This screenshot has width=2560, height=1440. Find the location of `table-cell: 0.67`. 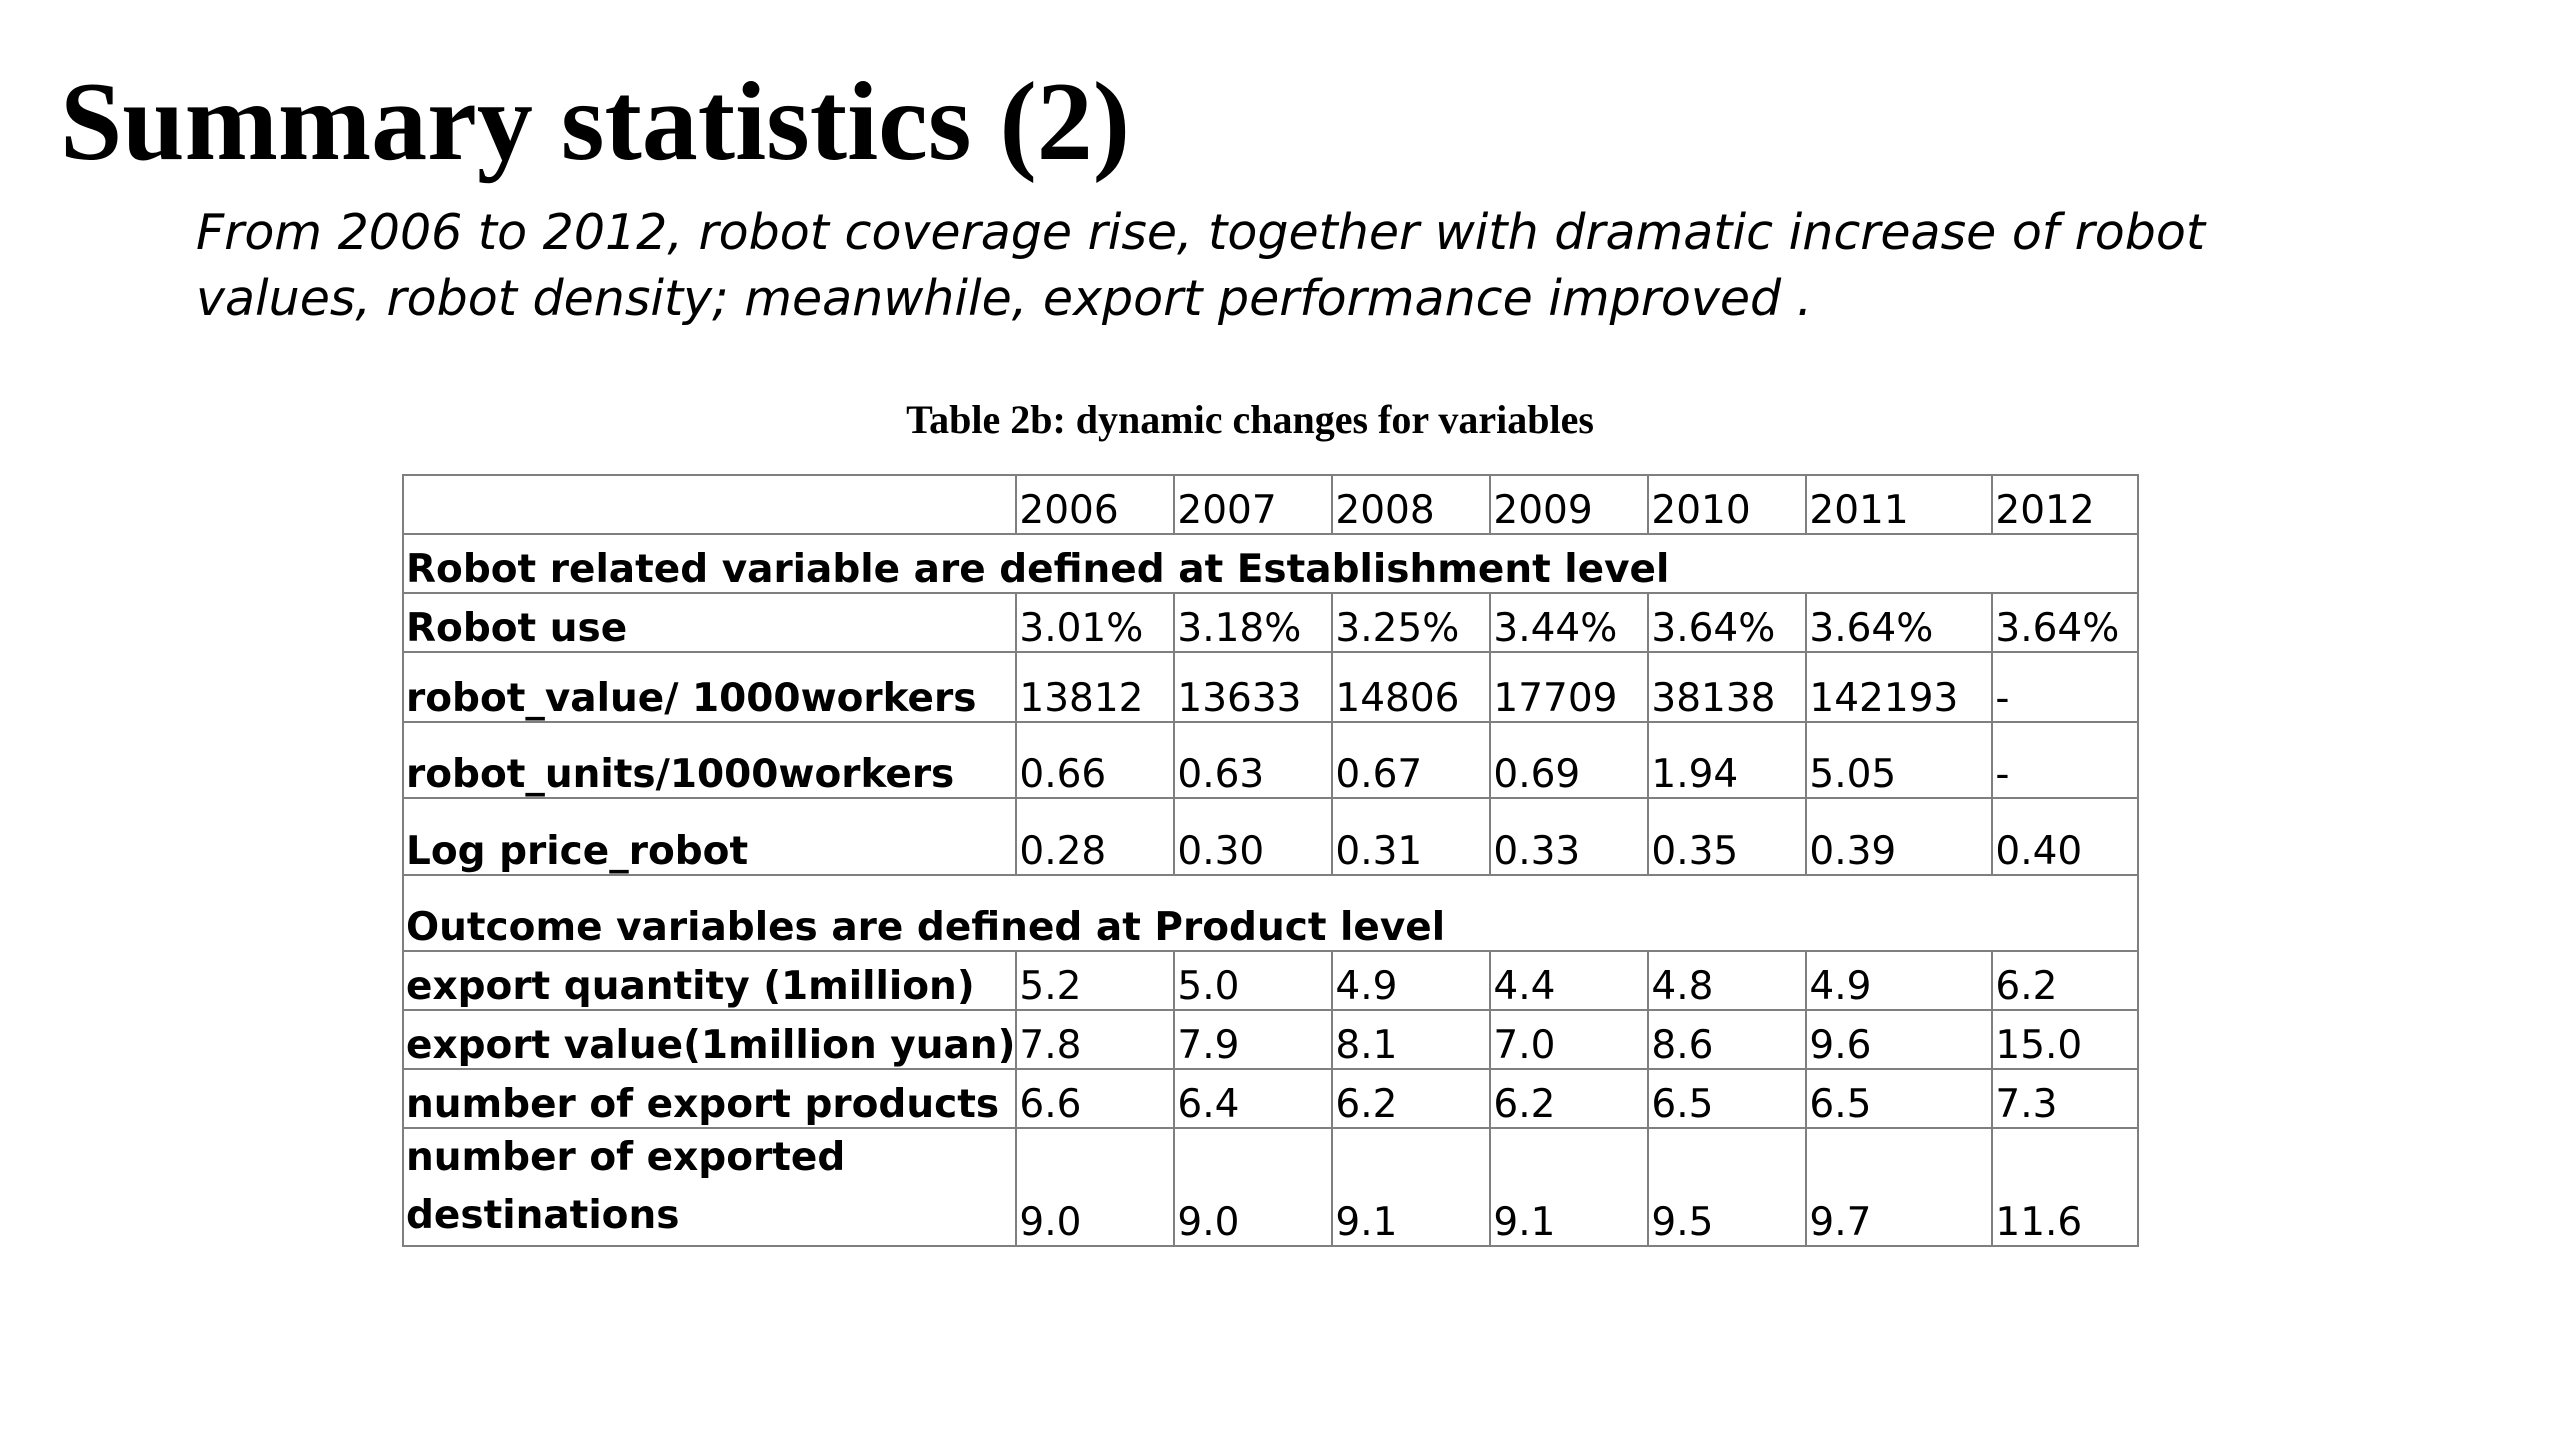

table-cell: 0.67 is located at coordinates (1411, 760).